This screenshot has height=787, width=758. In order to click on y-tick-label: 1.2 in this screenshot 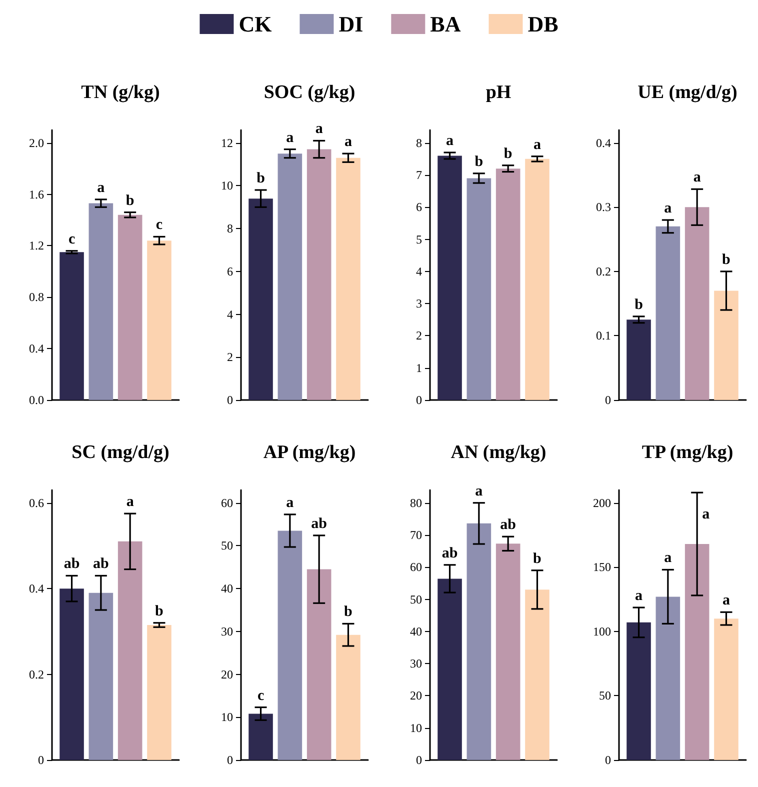, I will do `click(36, 245)`.